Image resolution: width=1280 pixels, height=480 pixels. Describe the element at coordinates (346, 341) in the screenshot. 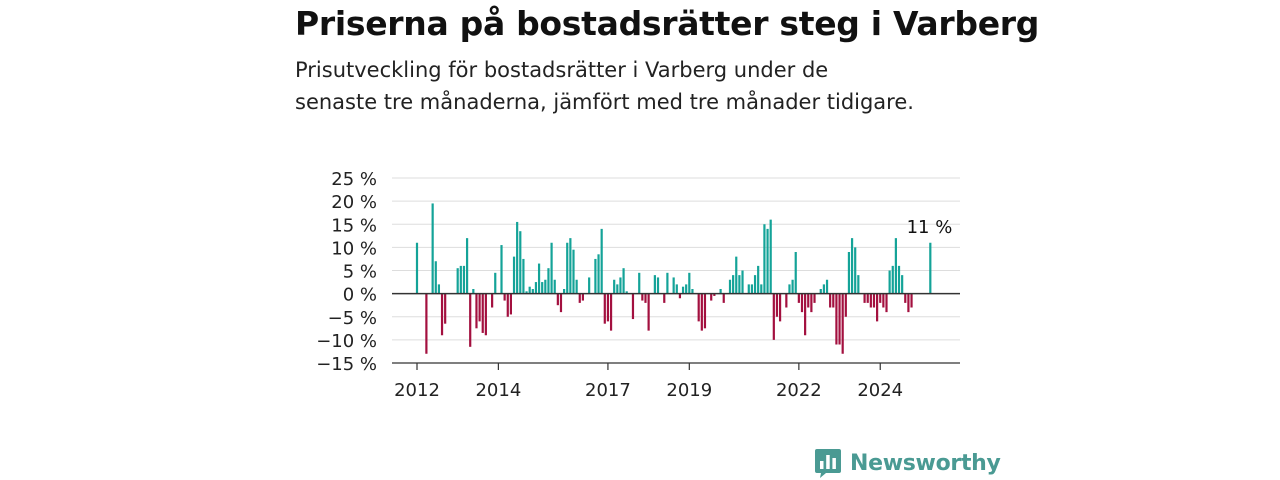

I see `y-tick-label: −10 %` at that location.